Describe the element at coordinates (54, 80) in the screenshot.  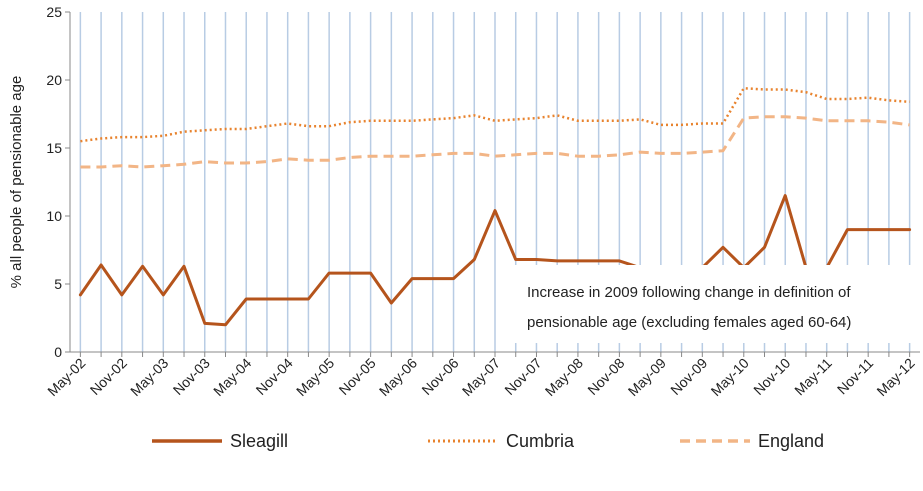
I see `y-tick-label: 20` at that location.